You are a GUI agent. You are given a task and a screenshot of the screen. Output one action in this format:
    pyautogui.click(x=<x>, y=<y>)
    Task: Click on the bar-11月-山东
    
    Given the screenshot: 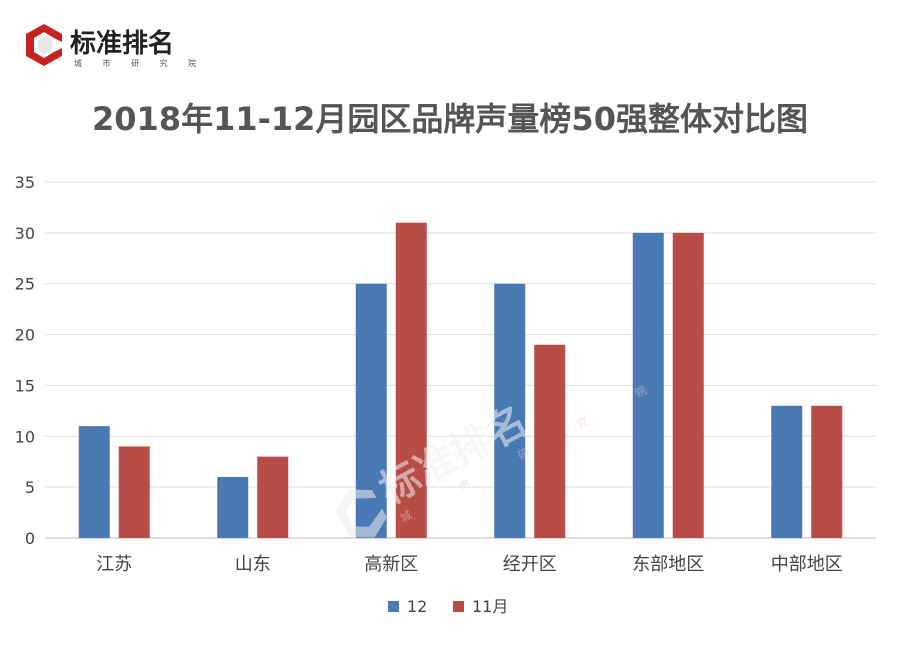 What is the action you would take?
    pyautogui.click(x=273, y=497)
    